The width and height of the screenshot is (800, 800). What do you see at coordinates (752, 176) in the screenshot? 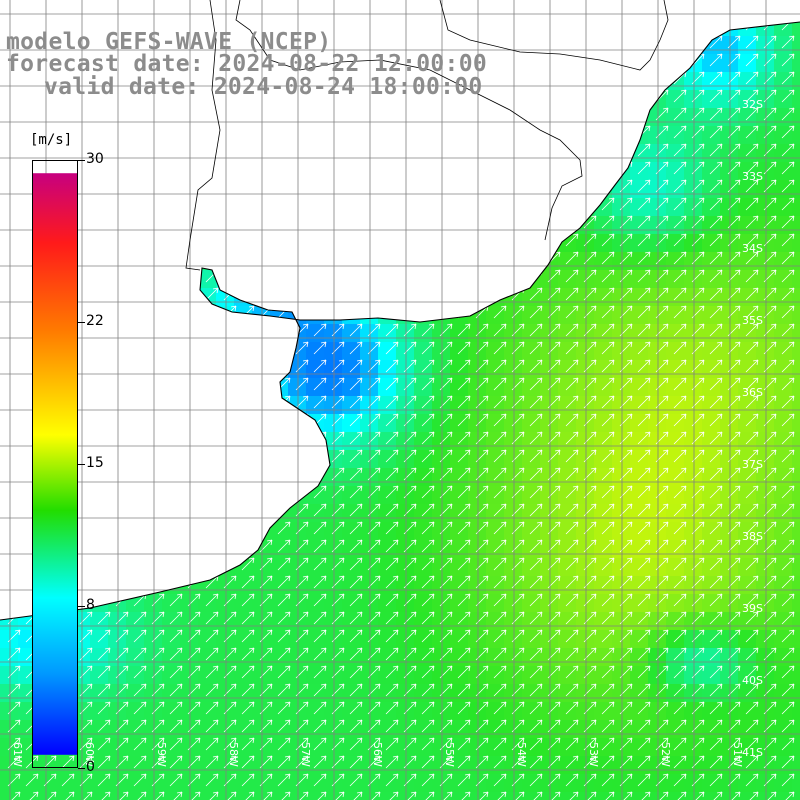
I see `latitude-label: 33S` at bounding box center [752, 176].